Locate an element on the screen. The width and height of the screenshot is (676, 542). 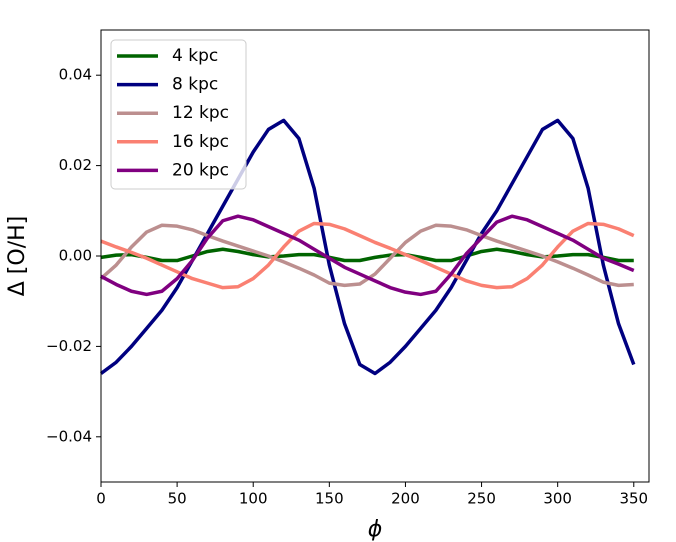
legend-text: 20 kpc is located at coordinates (200, 170).